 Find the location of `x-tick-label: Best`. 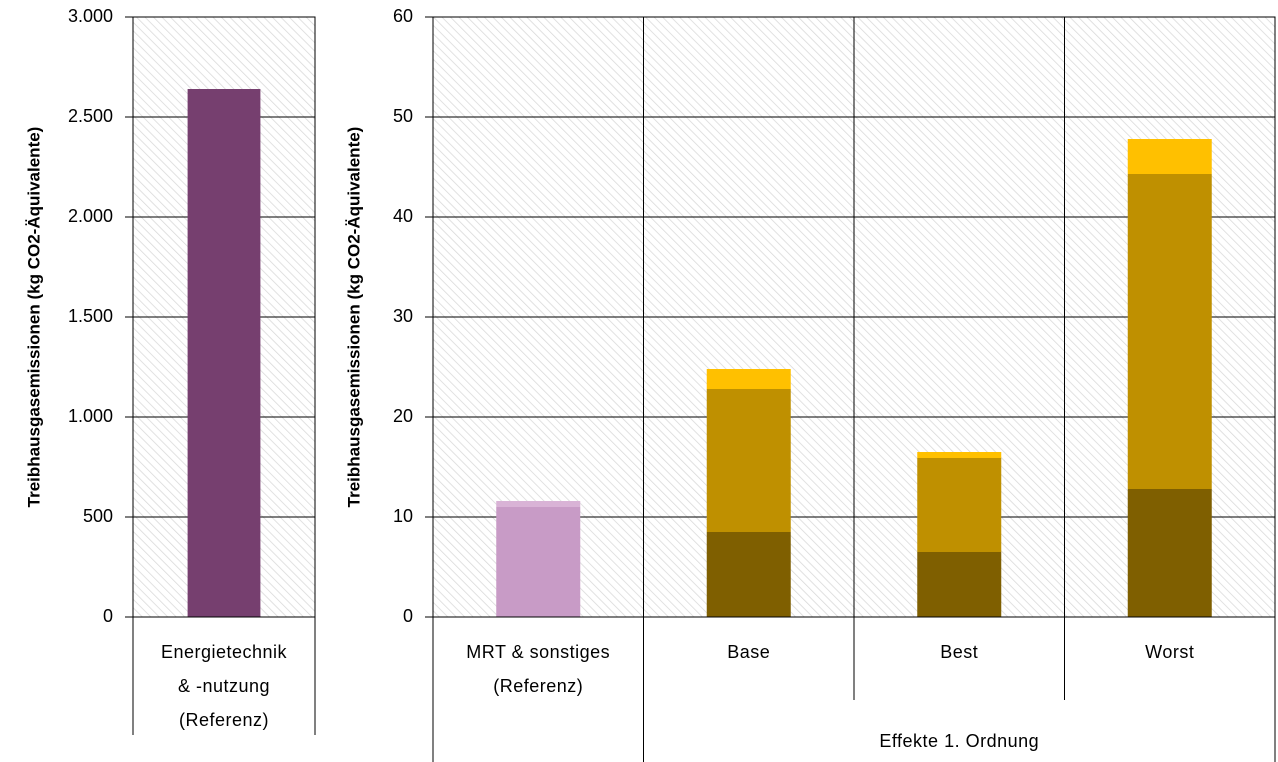

x-tick-label: Best is located at coordinates (959, 652).